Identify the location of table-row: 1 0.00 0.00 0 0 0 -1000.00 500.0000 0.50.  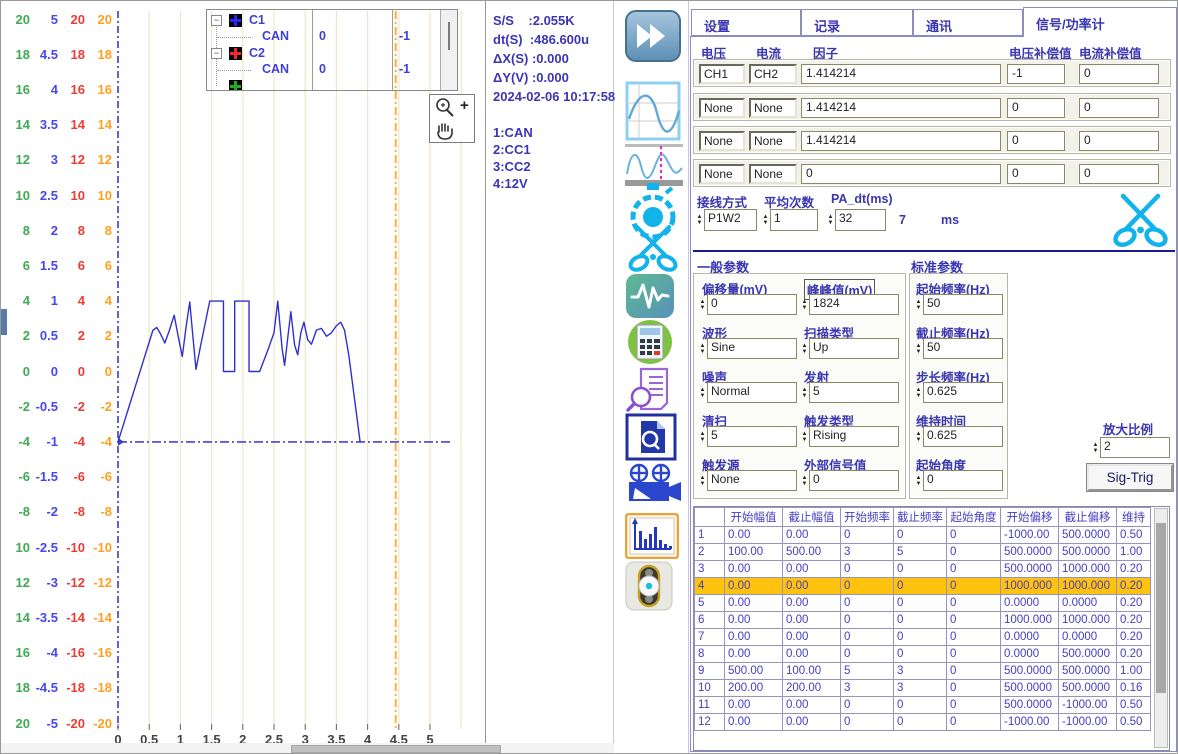
(922, 535).